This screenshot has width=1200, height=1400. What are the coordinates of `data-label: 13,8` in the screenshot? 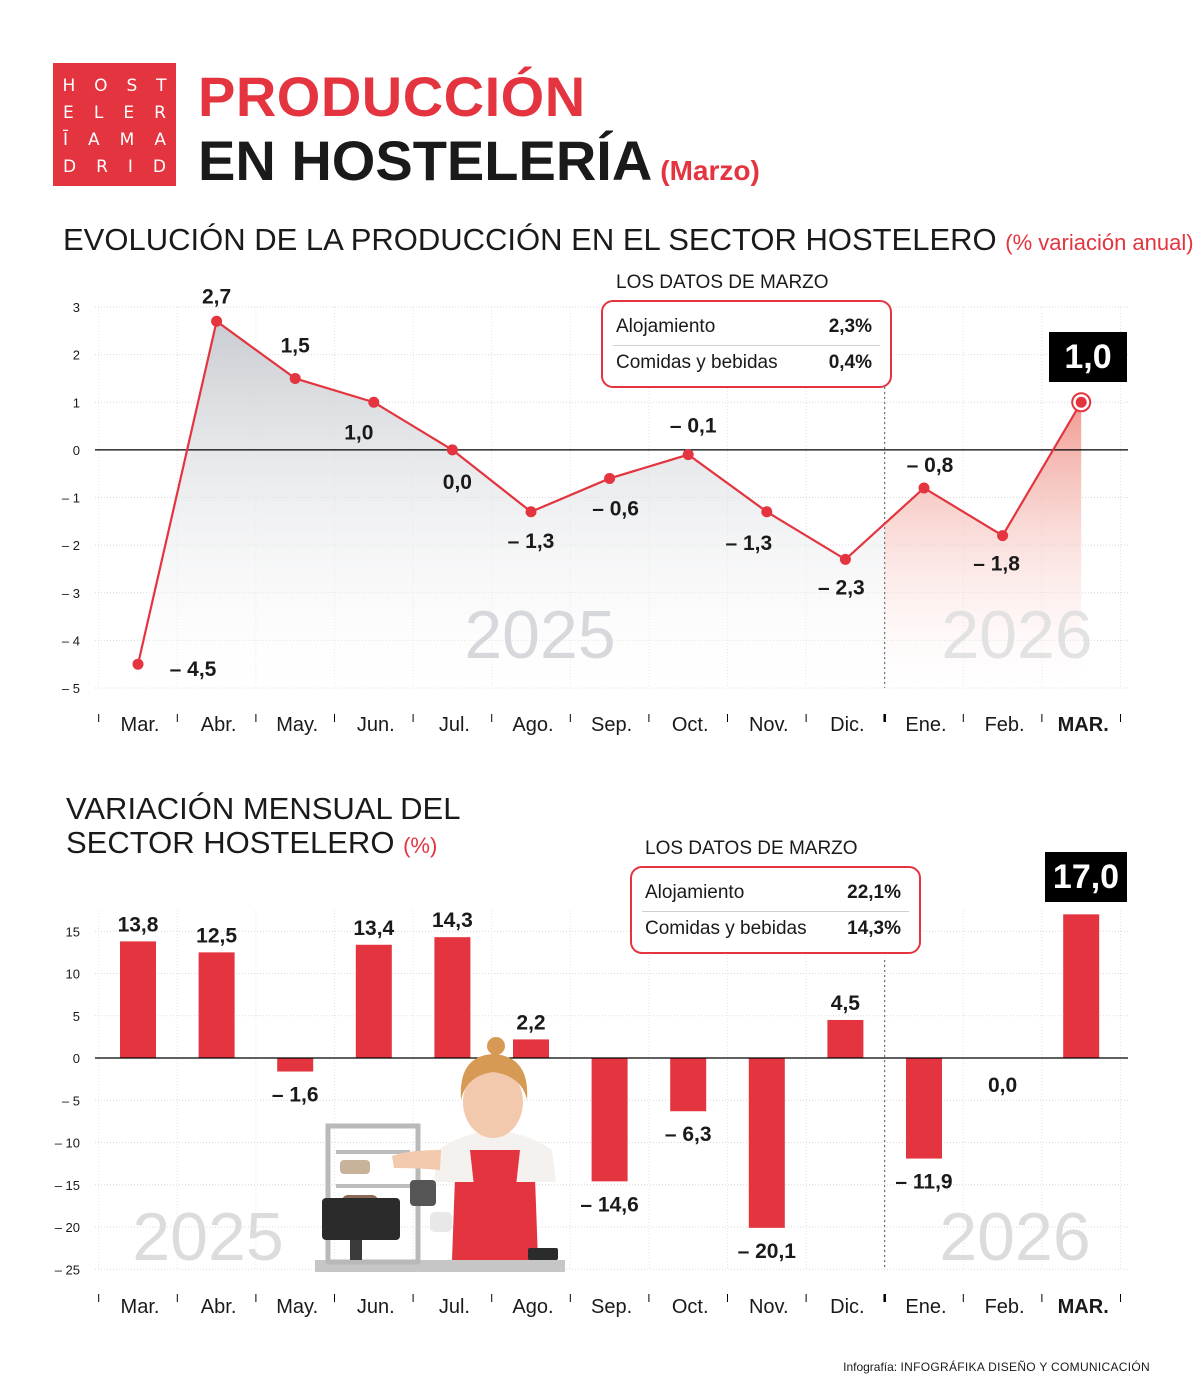 It's located at (138, 924).